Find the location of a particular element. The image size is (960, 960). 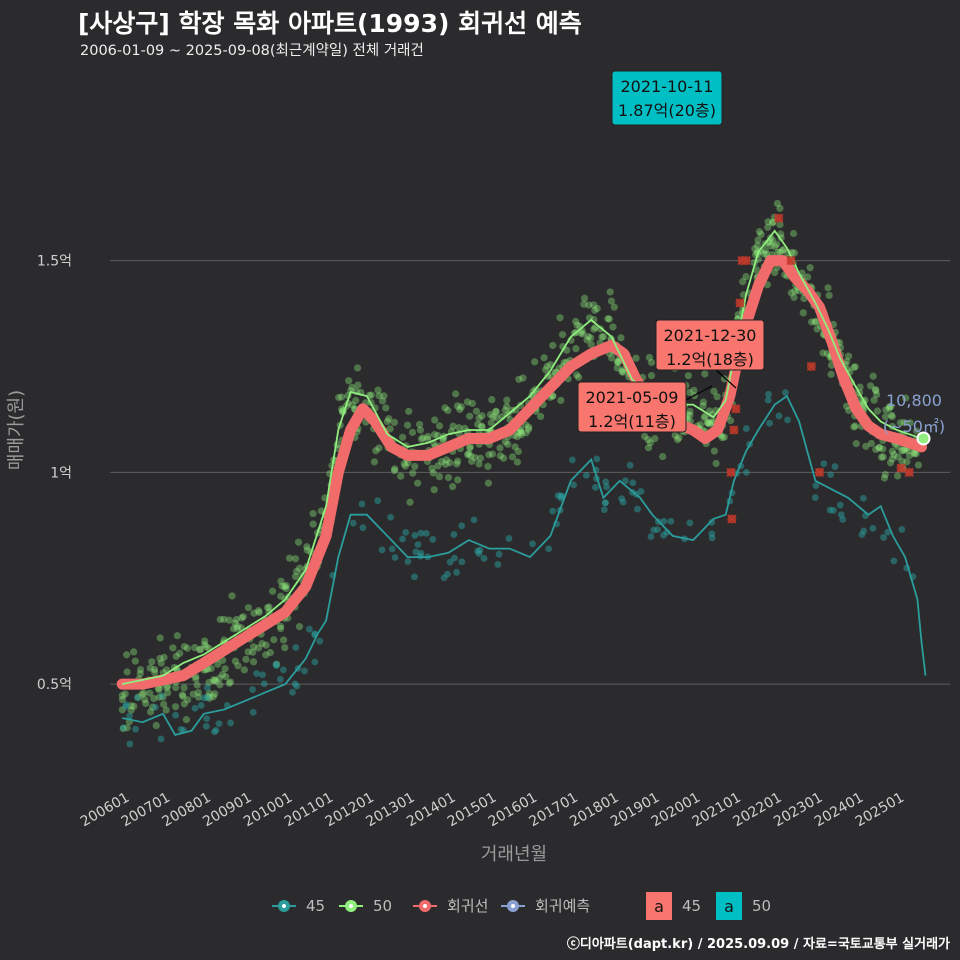

legend: 45 50 회귀선 회귀예측 a 45 a 50 is located at coordinates (521, 906).